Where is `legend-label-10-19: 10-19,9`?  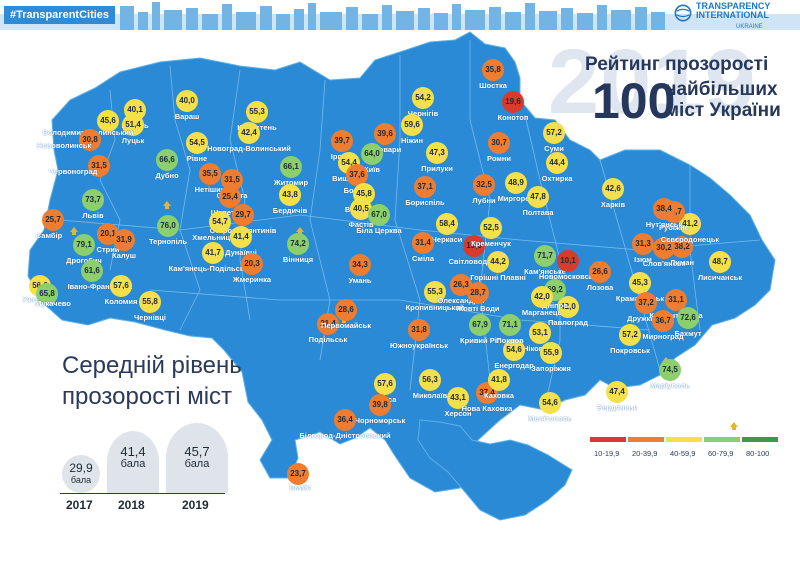
legend-label-10-19: 10-19,9 is located at coordinates (607, 453).